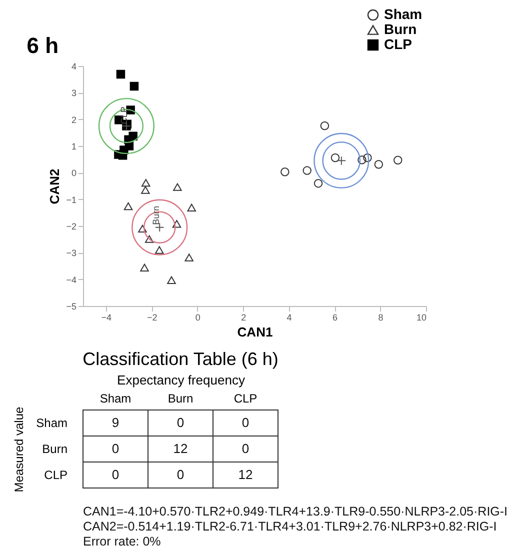 This screenshot has width=529, height=556. I want to click on y-tick-label: 4, so click(73, 67).